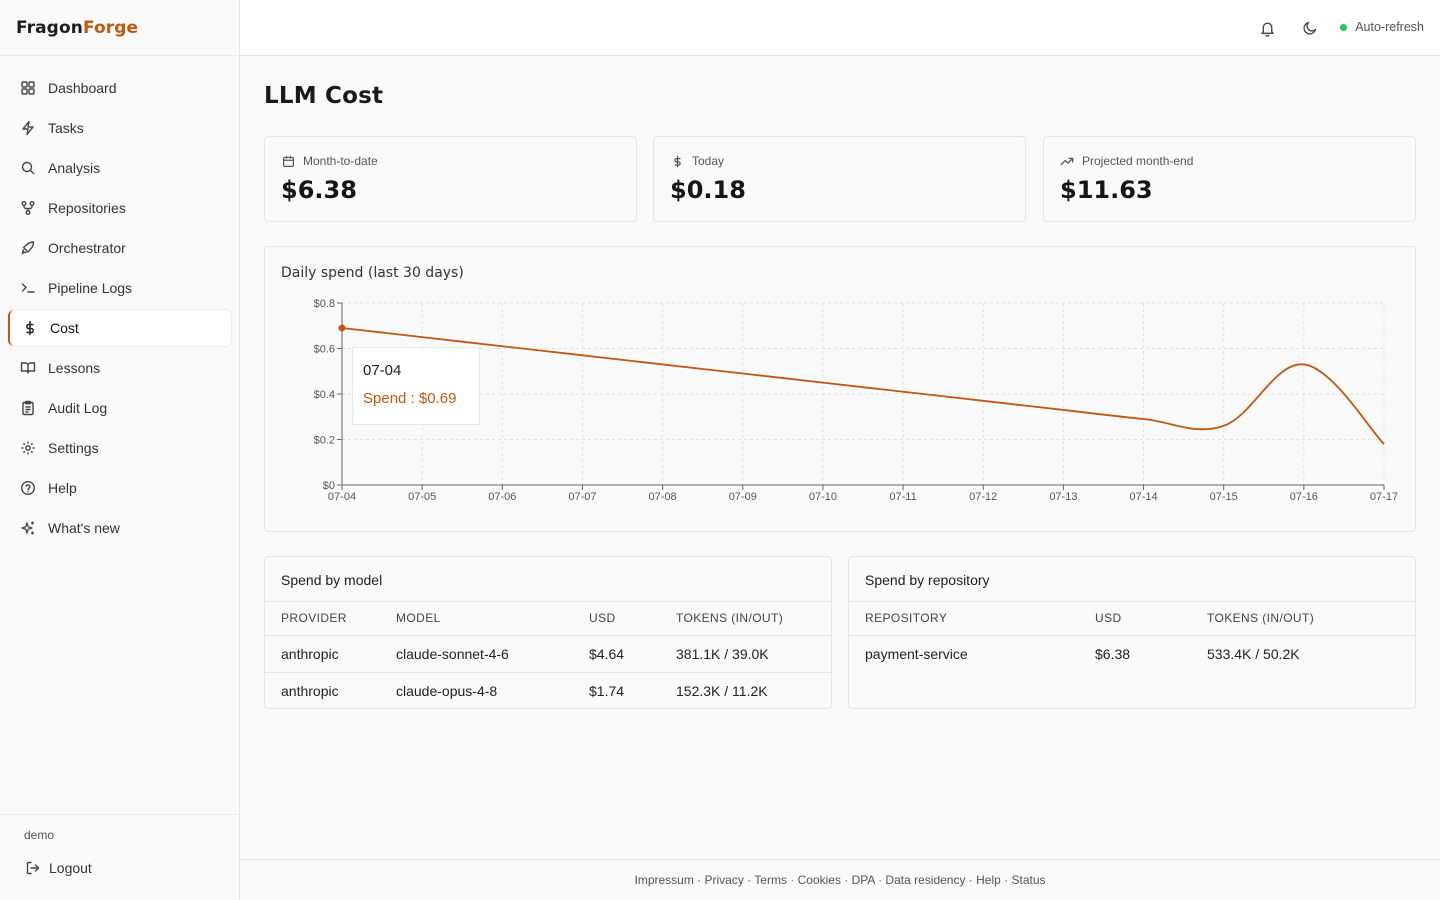 The height and width of the screenshot is (900, 1440). I want to click on tooltip-value: Spend : $0.69, so click(410, 398).